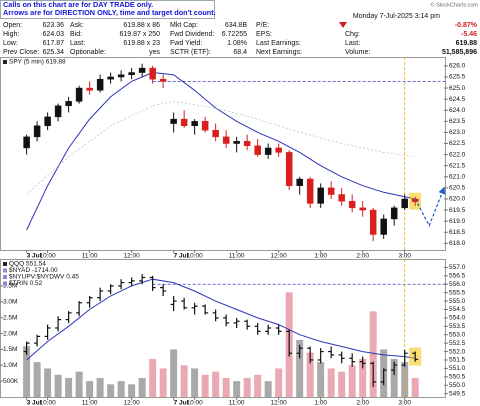 This screenshot has width=480, height=406. What do you see at coordinates (192, 34) in the screenshot?
I see `quote-label: Fwd Dividend:` at bounding box center [192, 34].